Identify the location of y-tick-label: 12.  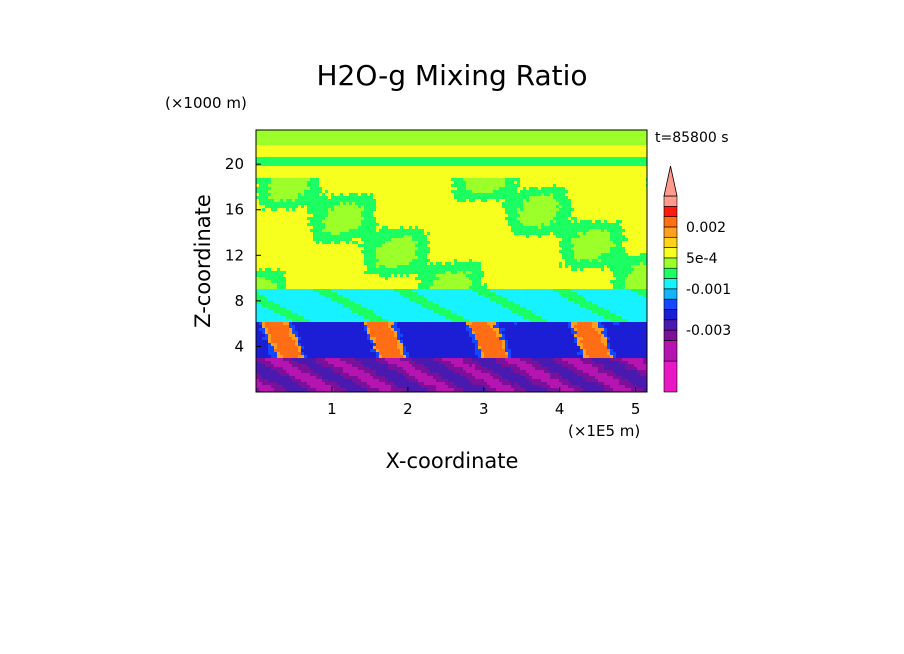
(234, 255).